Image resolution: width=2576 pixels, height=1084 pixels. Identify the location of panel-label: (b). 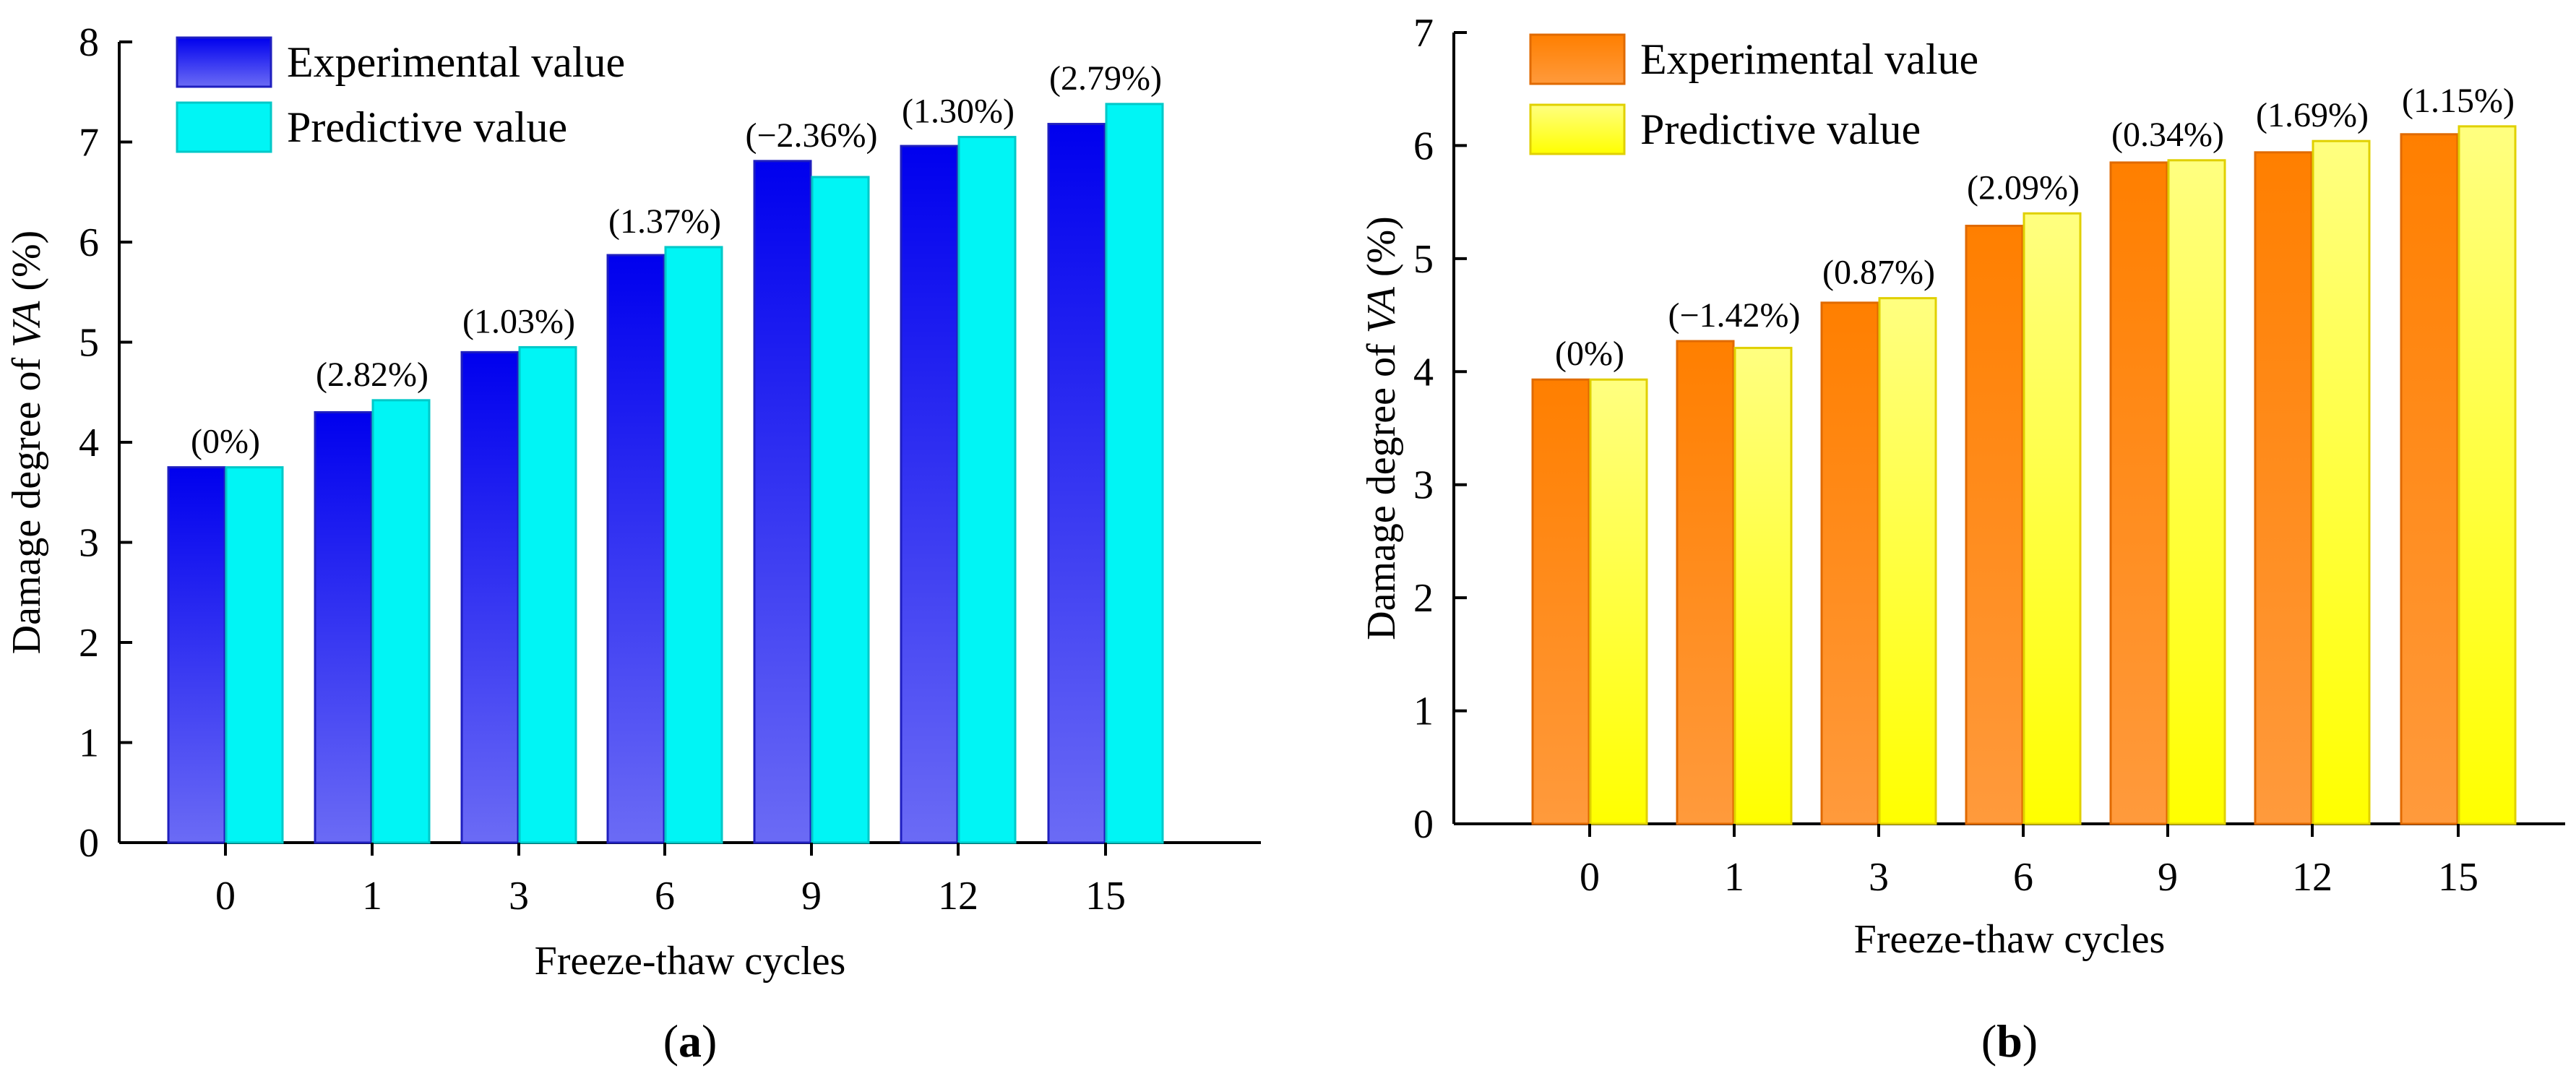
(2009, 1041).